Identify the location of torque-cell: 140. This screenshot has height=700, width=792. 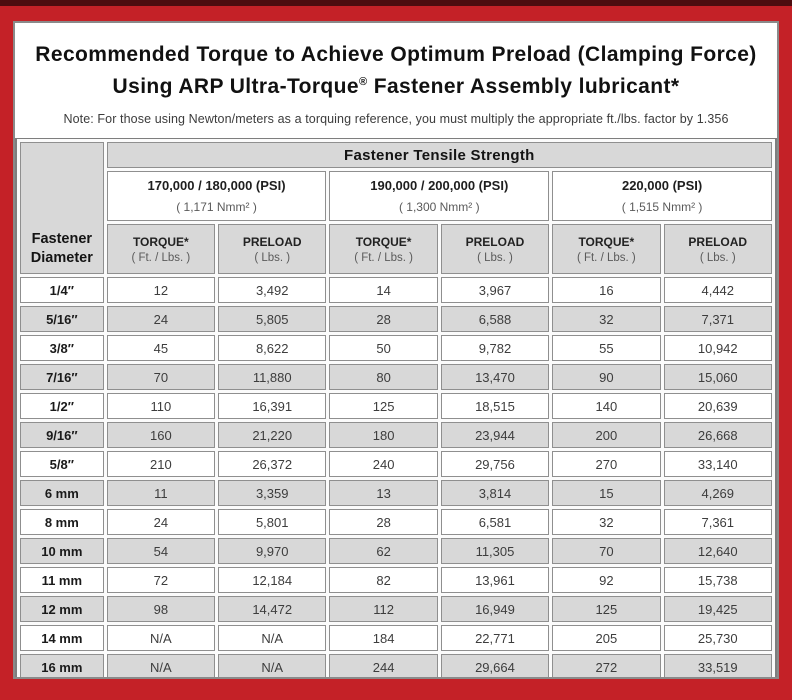
(606, 406).